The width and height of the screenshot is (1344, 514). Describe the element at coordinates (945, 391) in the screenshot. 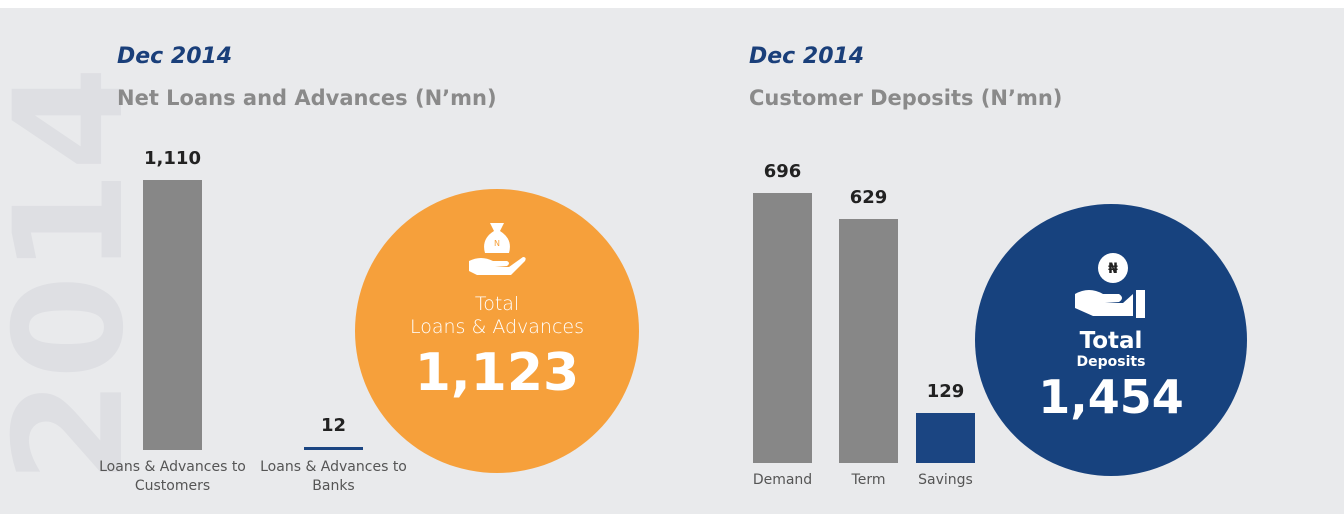

I see `value-label: 129` at that location.